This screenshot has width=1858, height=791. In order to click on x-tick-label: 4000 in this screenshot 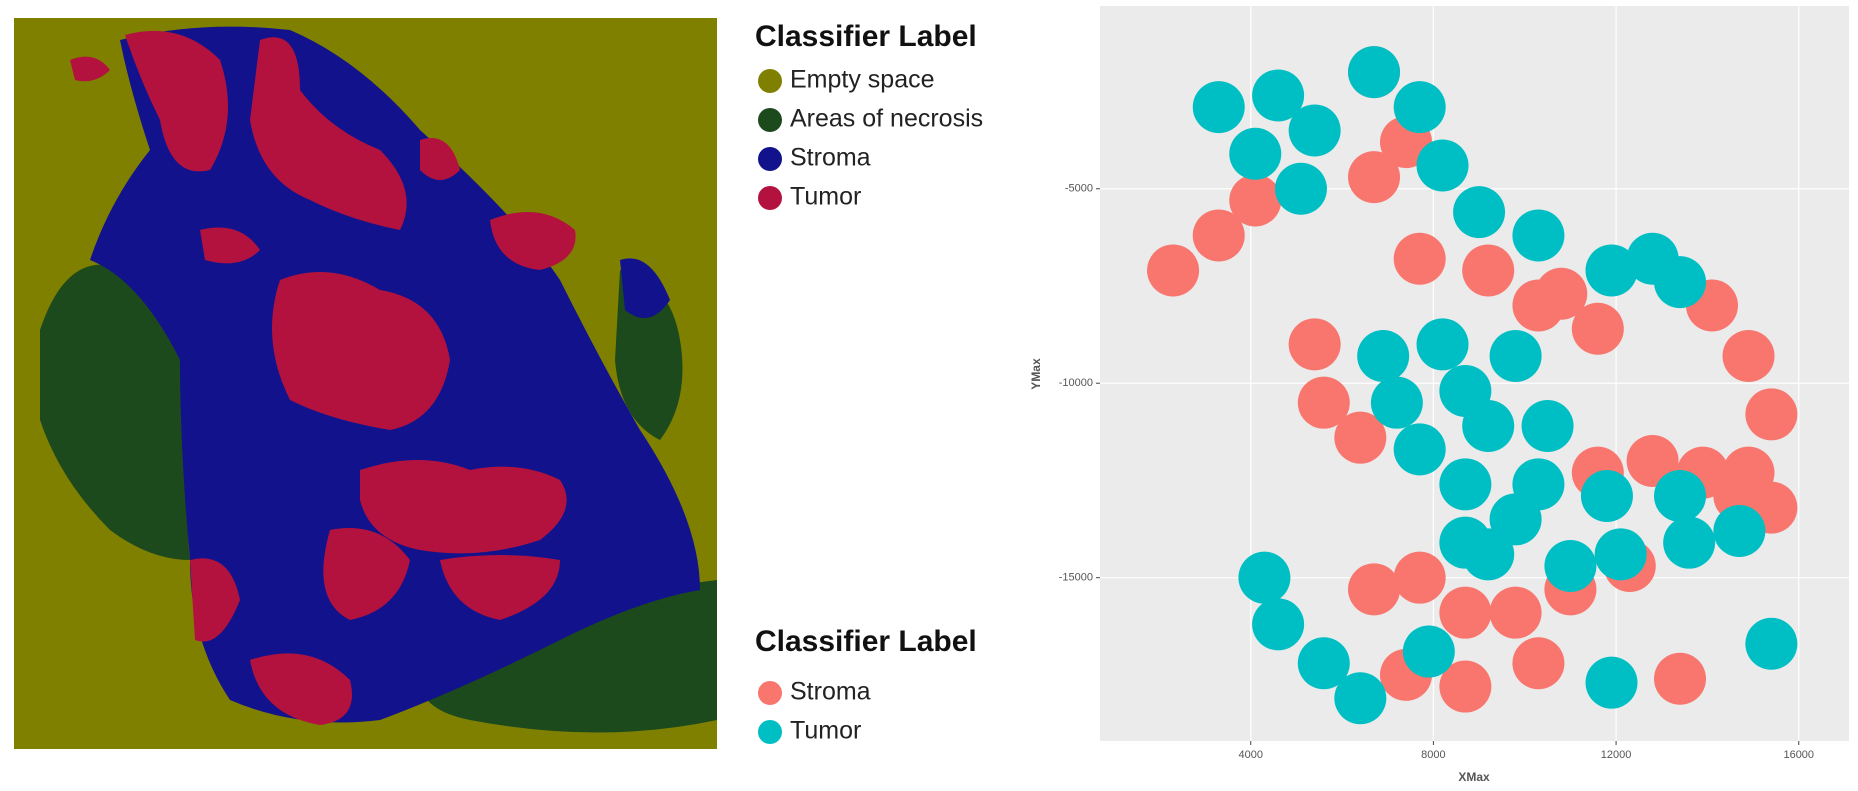, I will do `click(1250, 755)`.